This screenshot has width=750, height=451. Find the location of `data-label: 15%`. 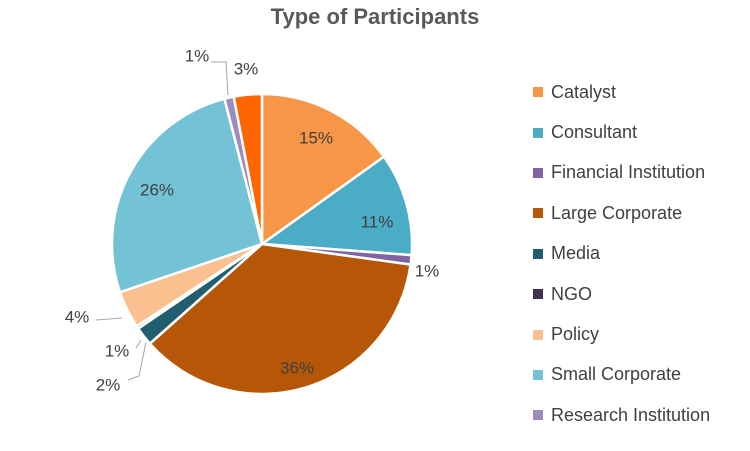

data-label: 15% is located at coordinates (316, 137).